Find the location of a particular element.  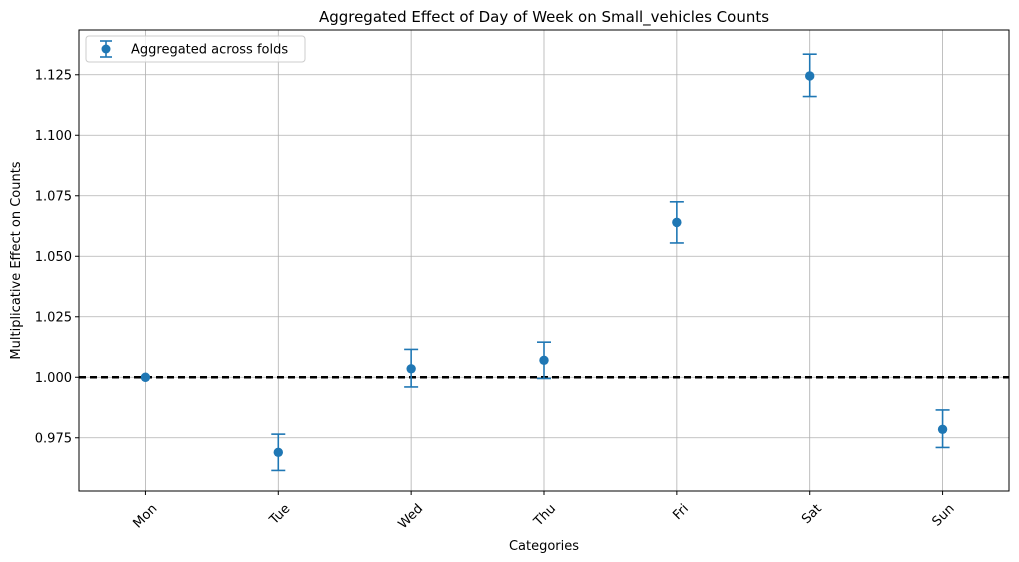

x-tick-label: Tue is located at coordinates (279, 514).